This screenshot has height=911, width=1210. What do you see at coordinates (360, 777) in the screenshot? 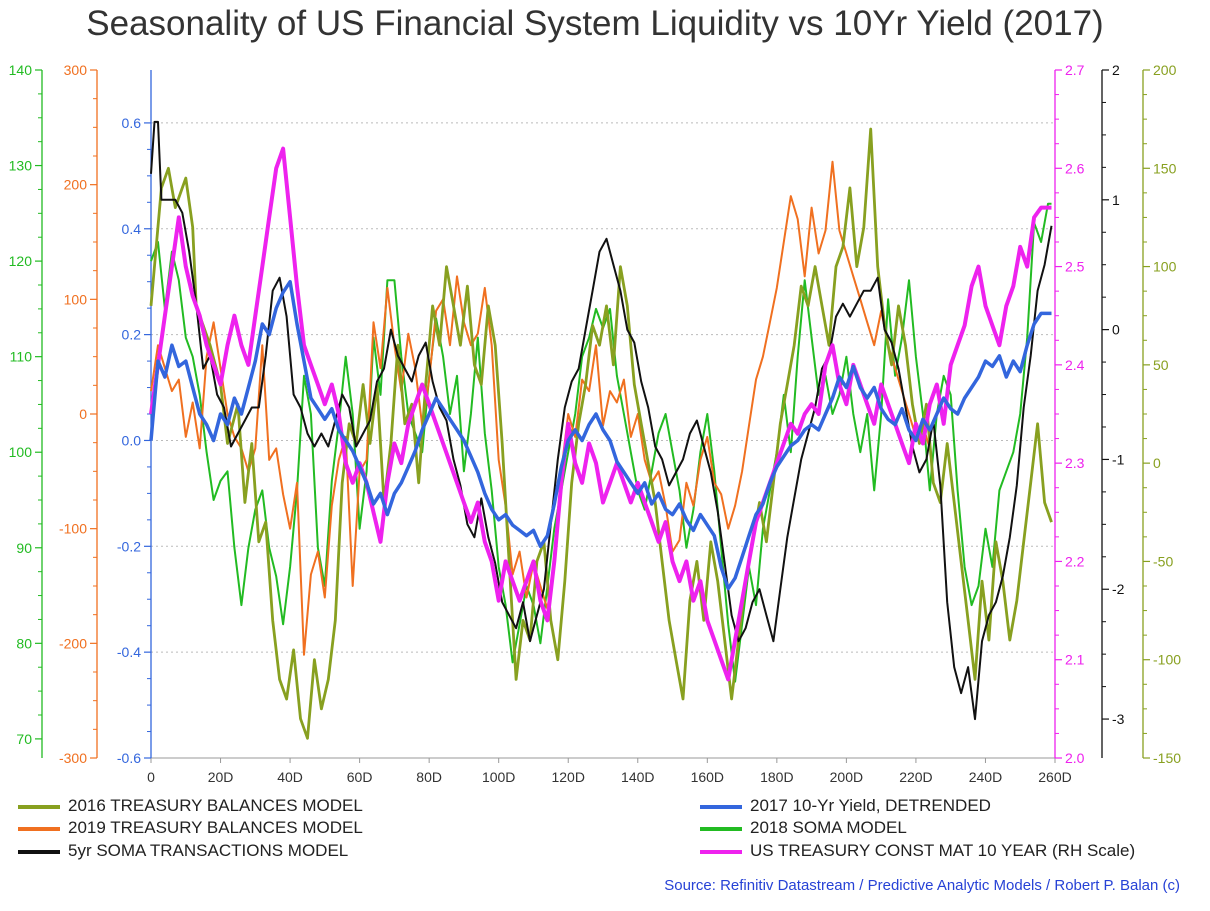
I see `x-tick-label: 60D` at bounding box center [360, 777].